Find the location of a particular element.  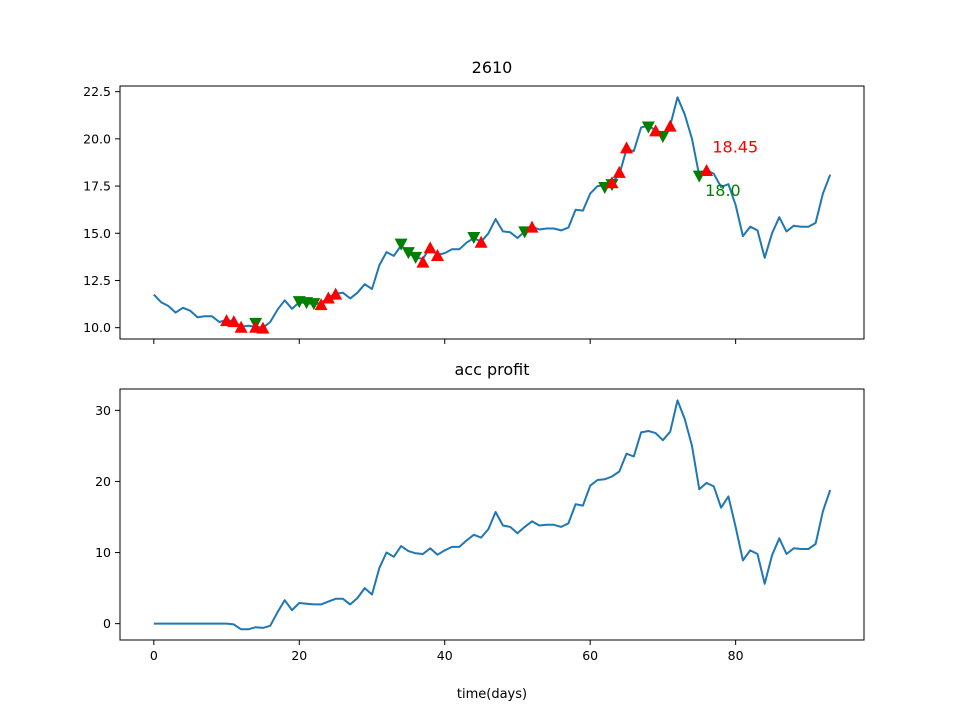

profit-xtick-label: 20 is located at coordinates (299, 655).